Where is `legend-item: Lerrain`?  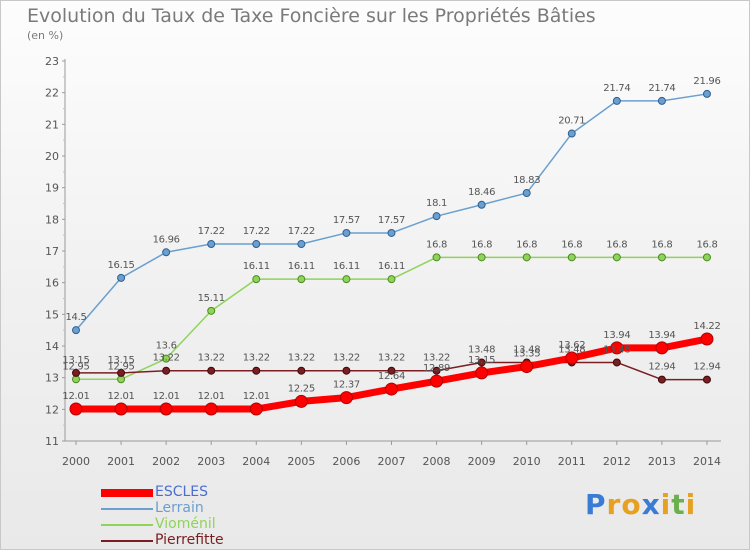 legend-item: Lerrain is located at coordinates (221, 508).